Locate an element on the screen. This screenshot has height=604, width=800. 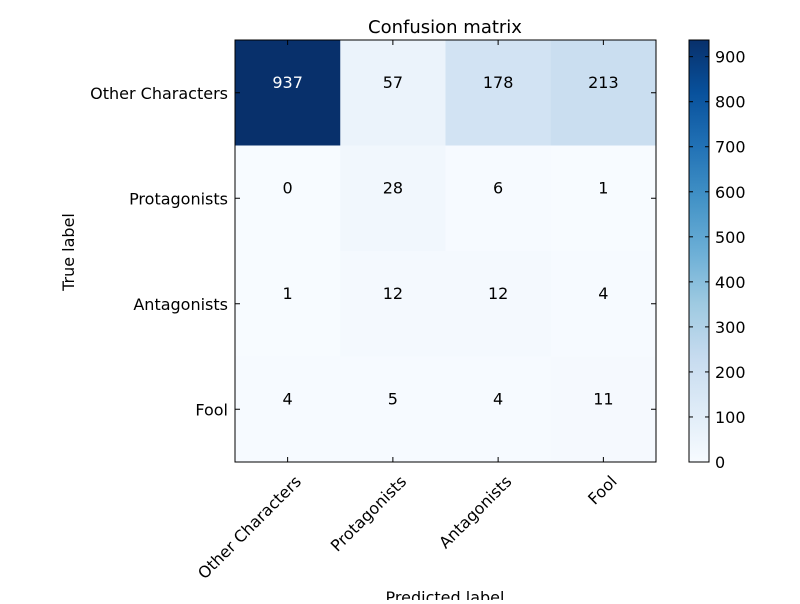
y-axis-label: True label is located at coordinates (68, 252).